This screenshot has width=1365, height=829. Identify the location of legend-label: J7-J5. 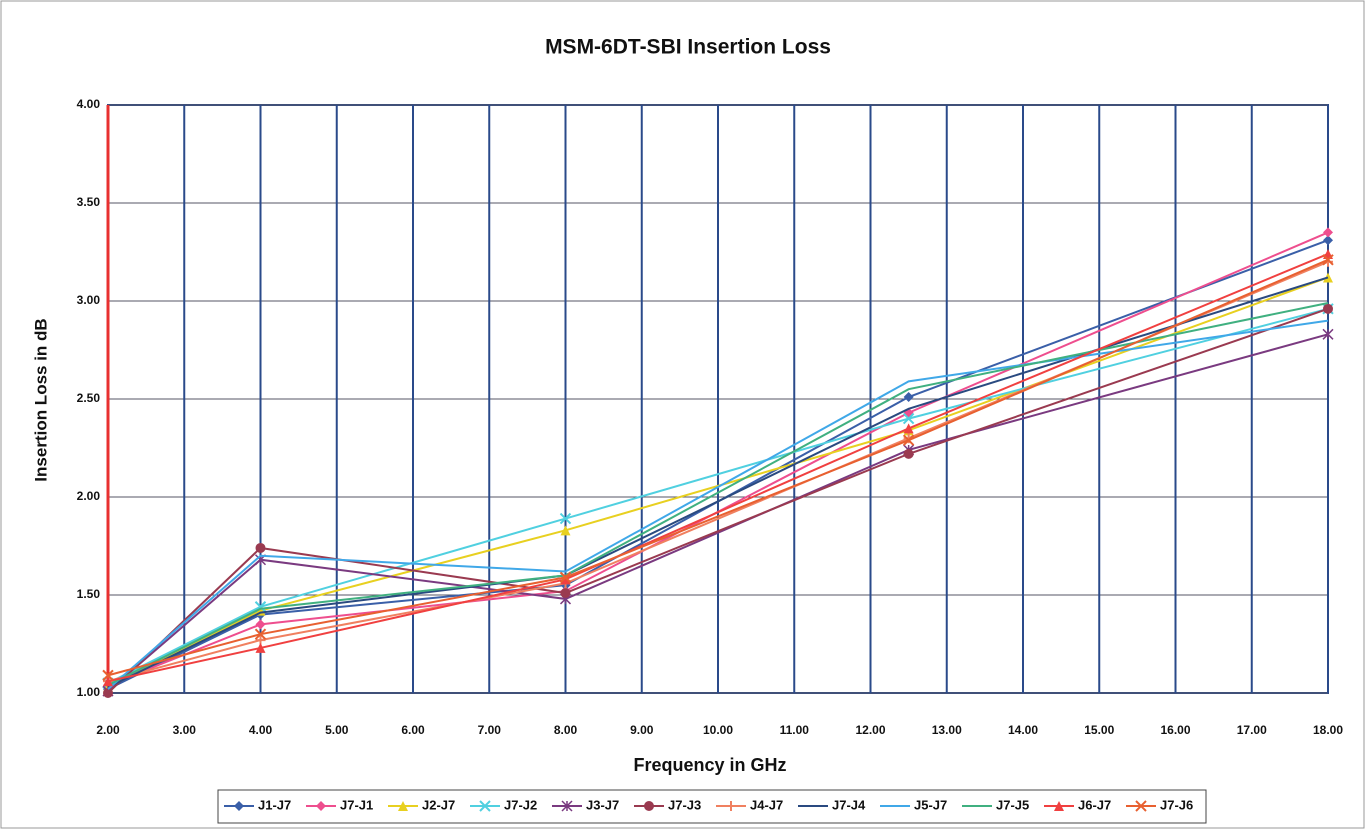
(1012, 804).